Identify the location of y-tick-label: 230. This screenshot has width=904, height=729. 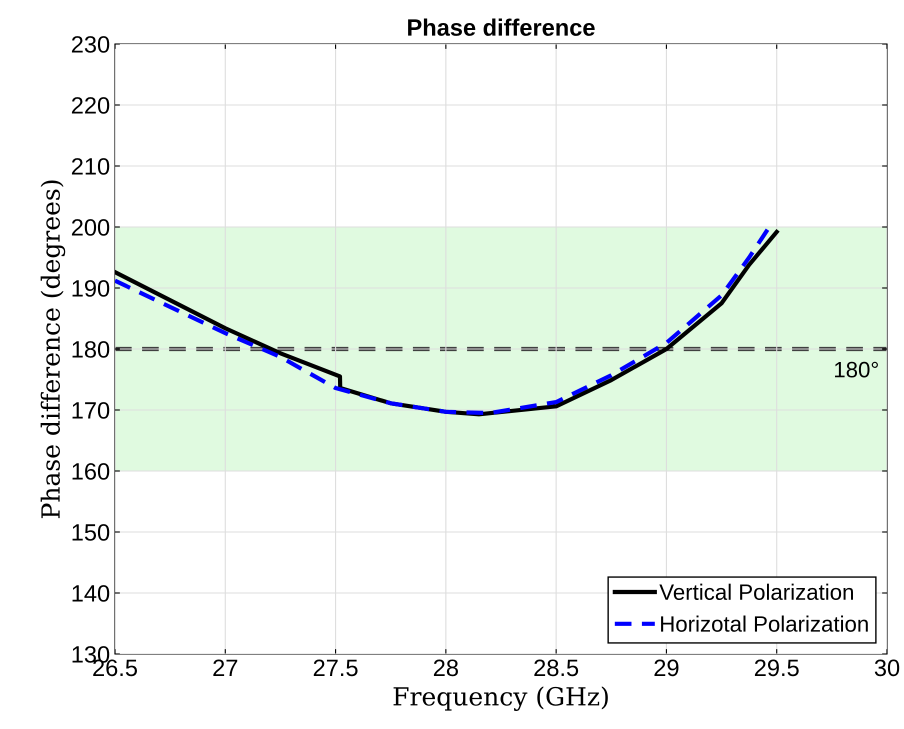
(91, 44).